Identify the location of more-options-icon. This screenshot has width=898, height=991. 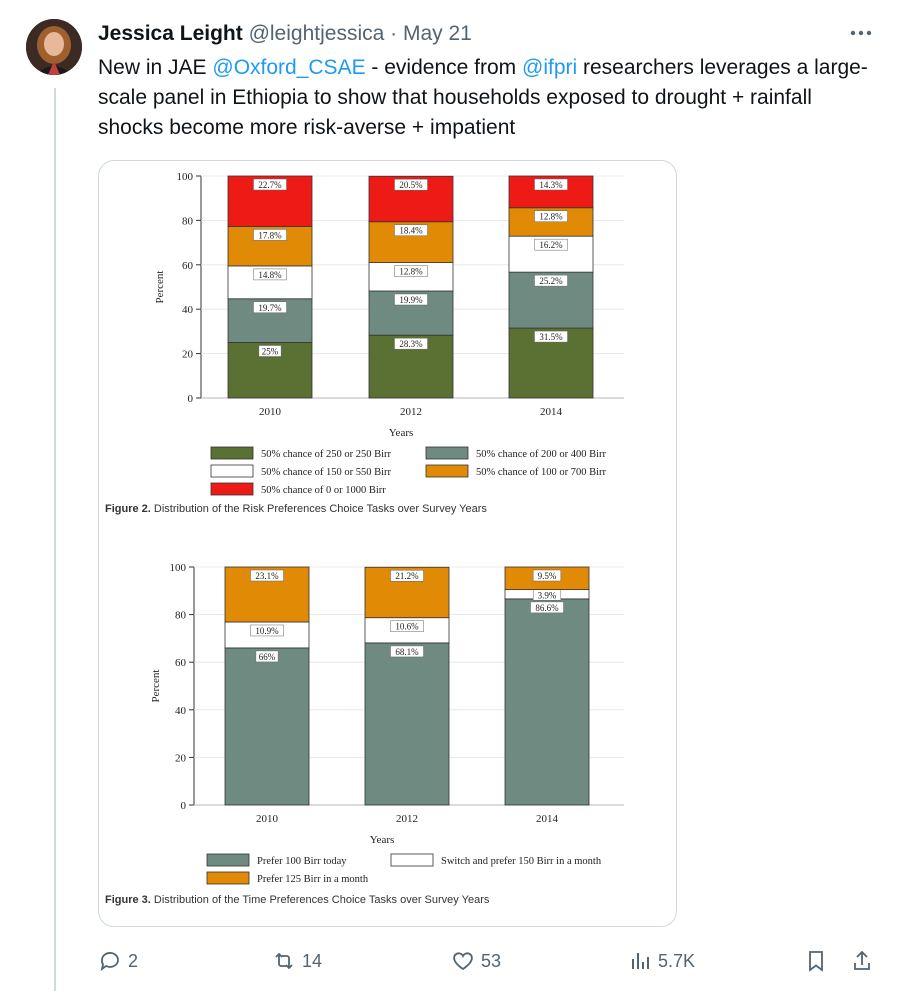
(861, 33).